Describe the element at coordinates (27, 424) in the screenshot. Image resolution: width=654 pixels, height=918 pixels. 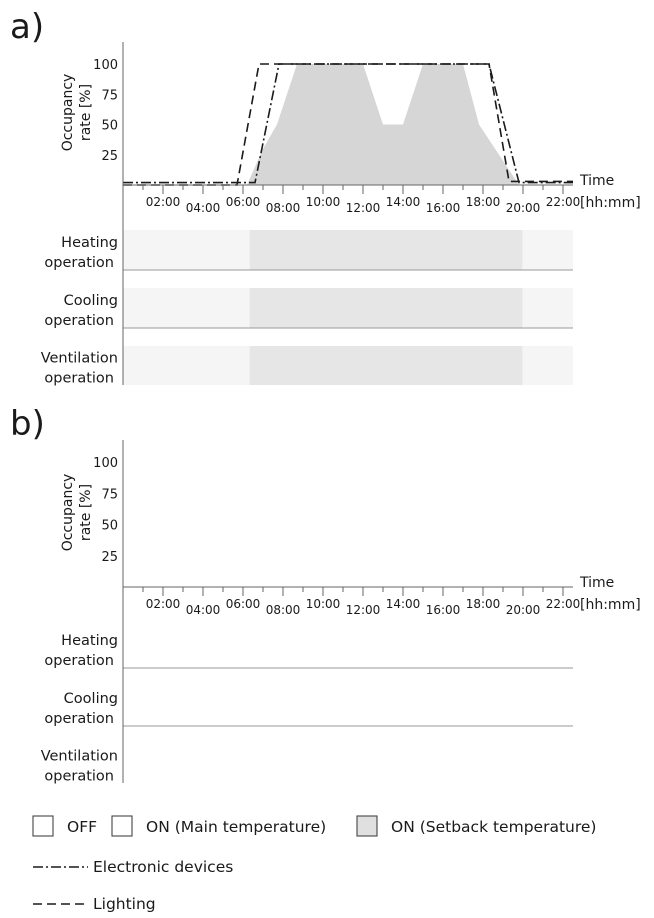
I see `panel-label: b)` at that location.